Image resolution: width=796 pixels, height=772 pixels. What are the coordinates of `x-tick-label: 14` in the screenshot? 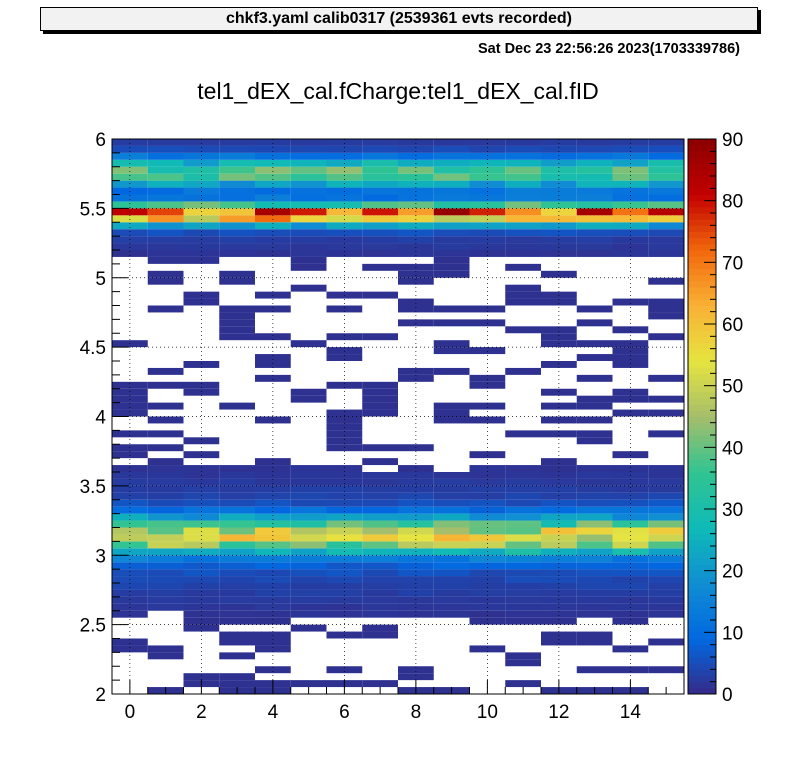 It's located at (631, 712).